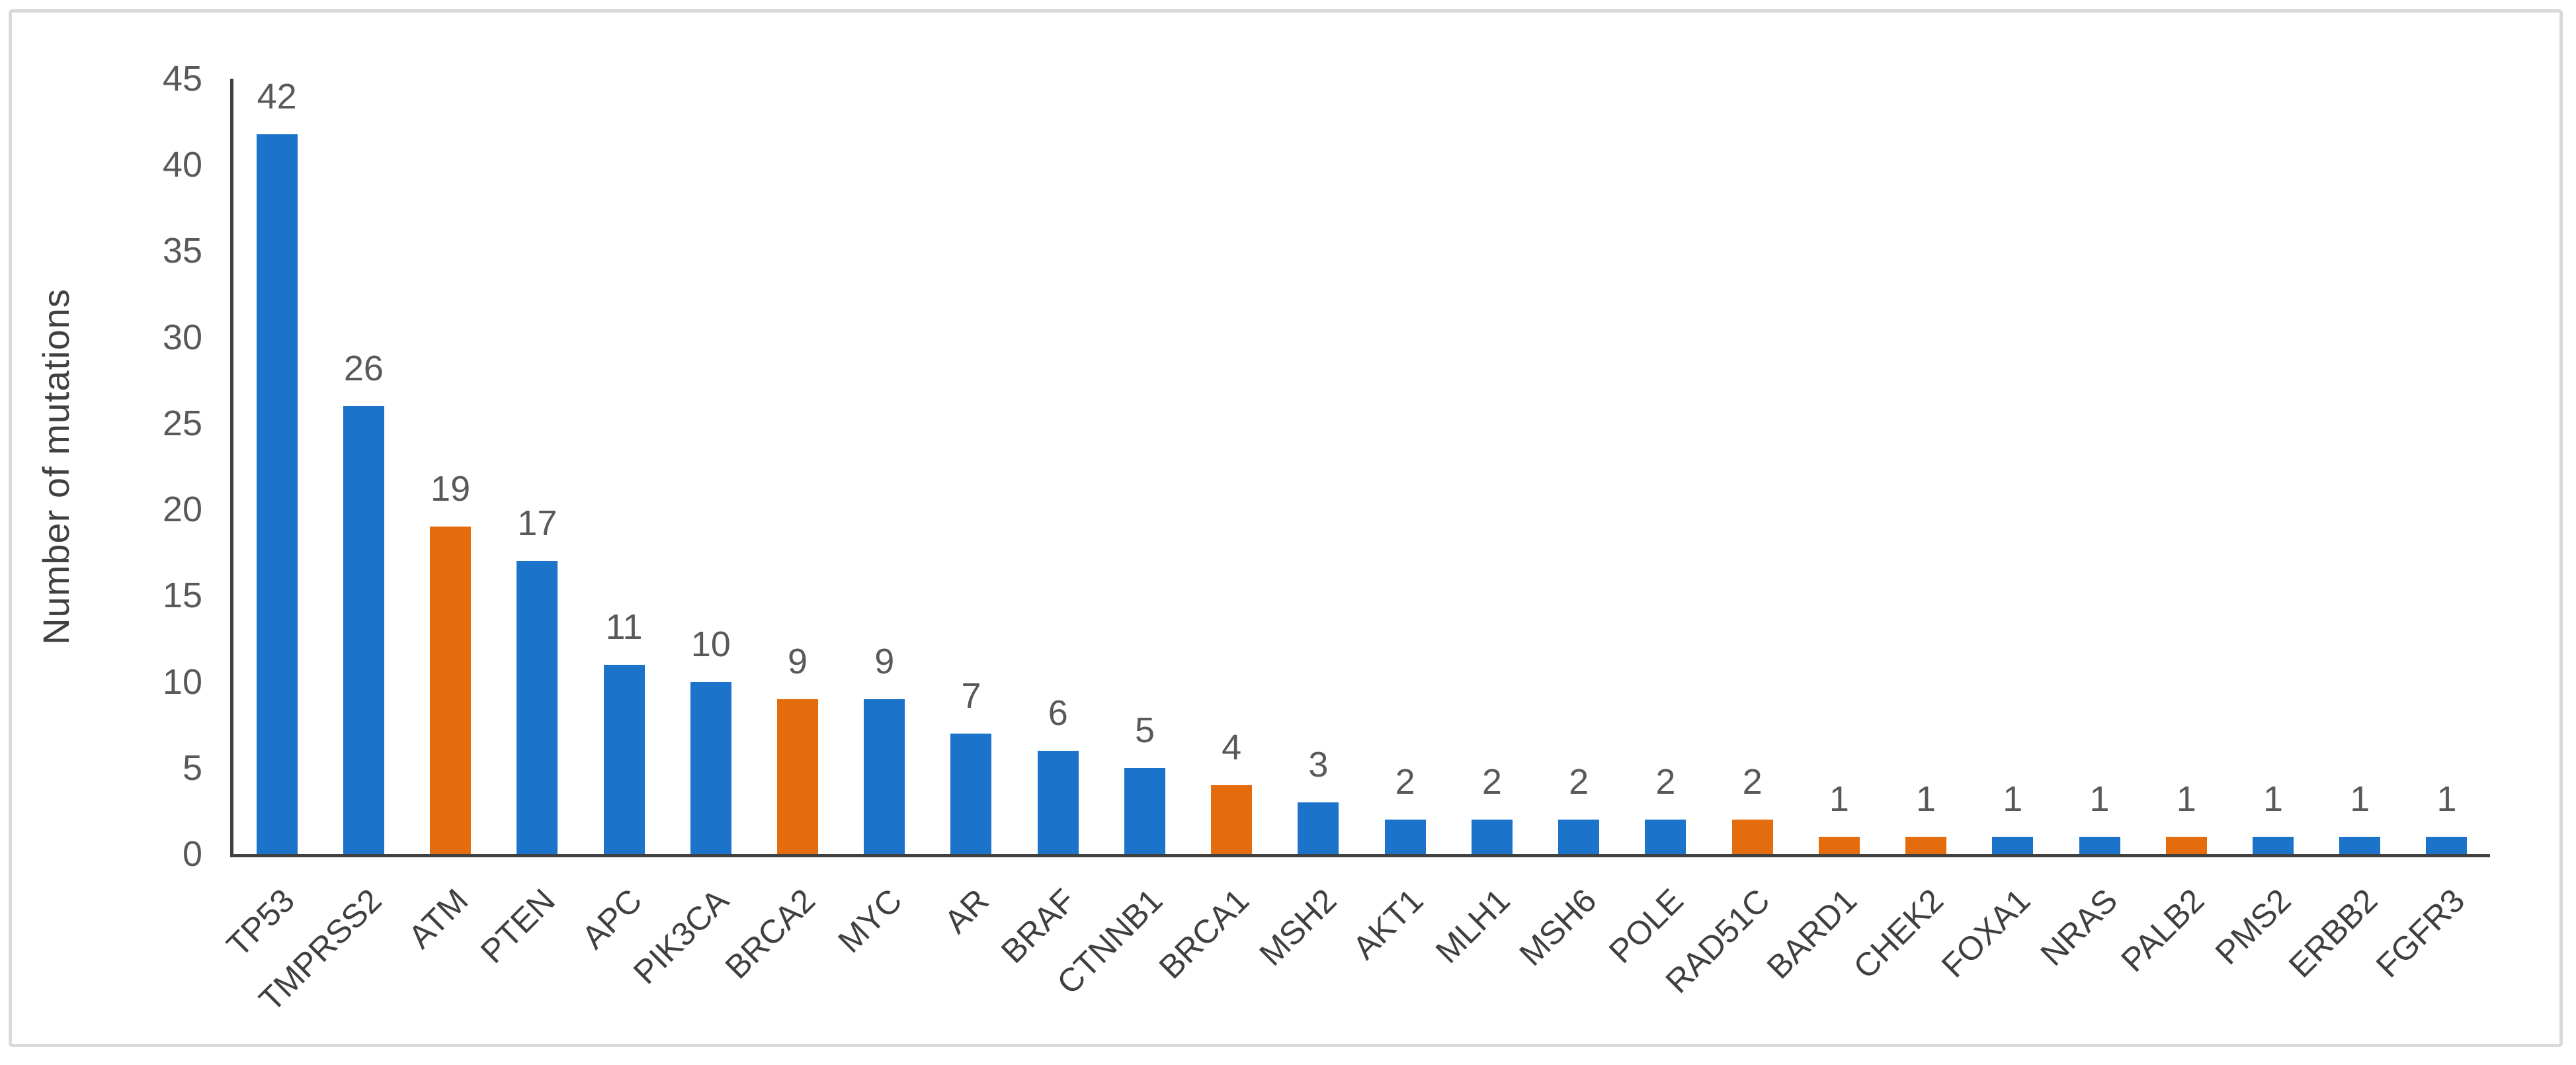  Describe the element at coordinates (690, 535) in the screenshot. I see `bar-slot-pik3ca: 10 PIK3CA` at that location.